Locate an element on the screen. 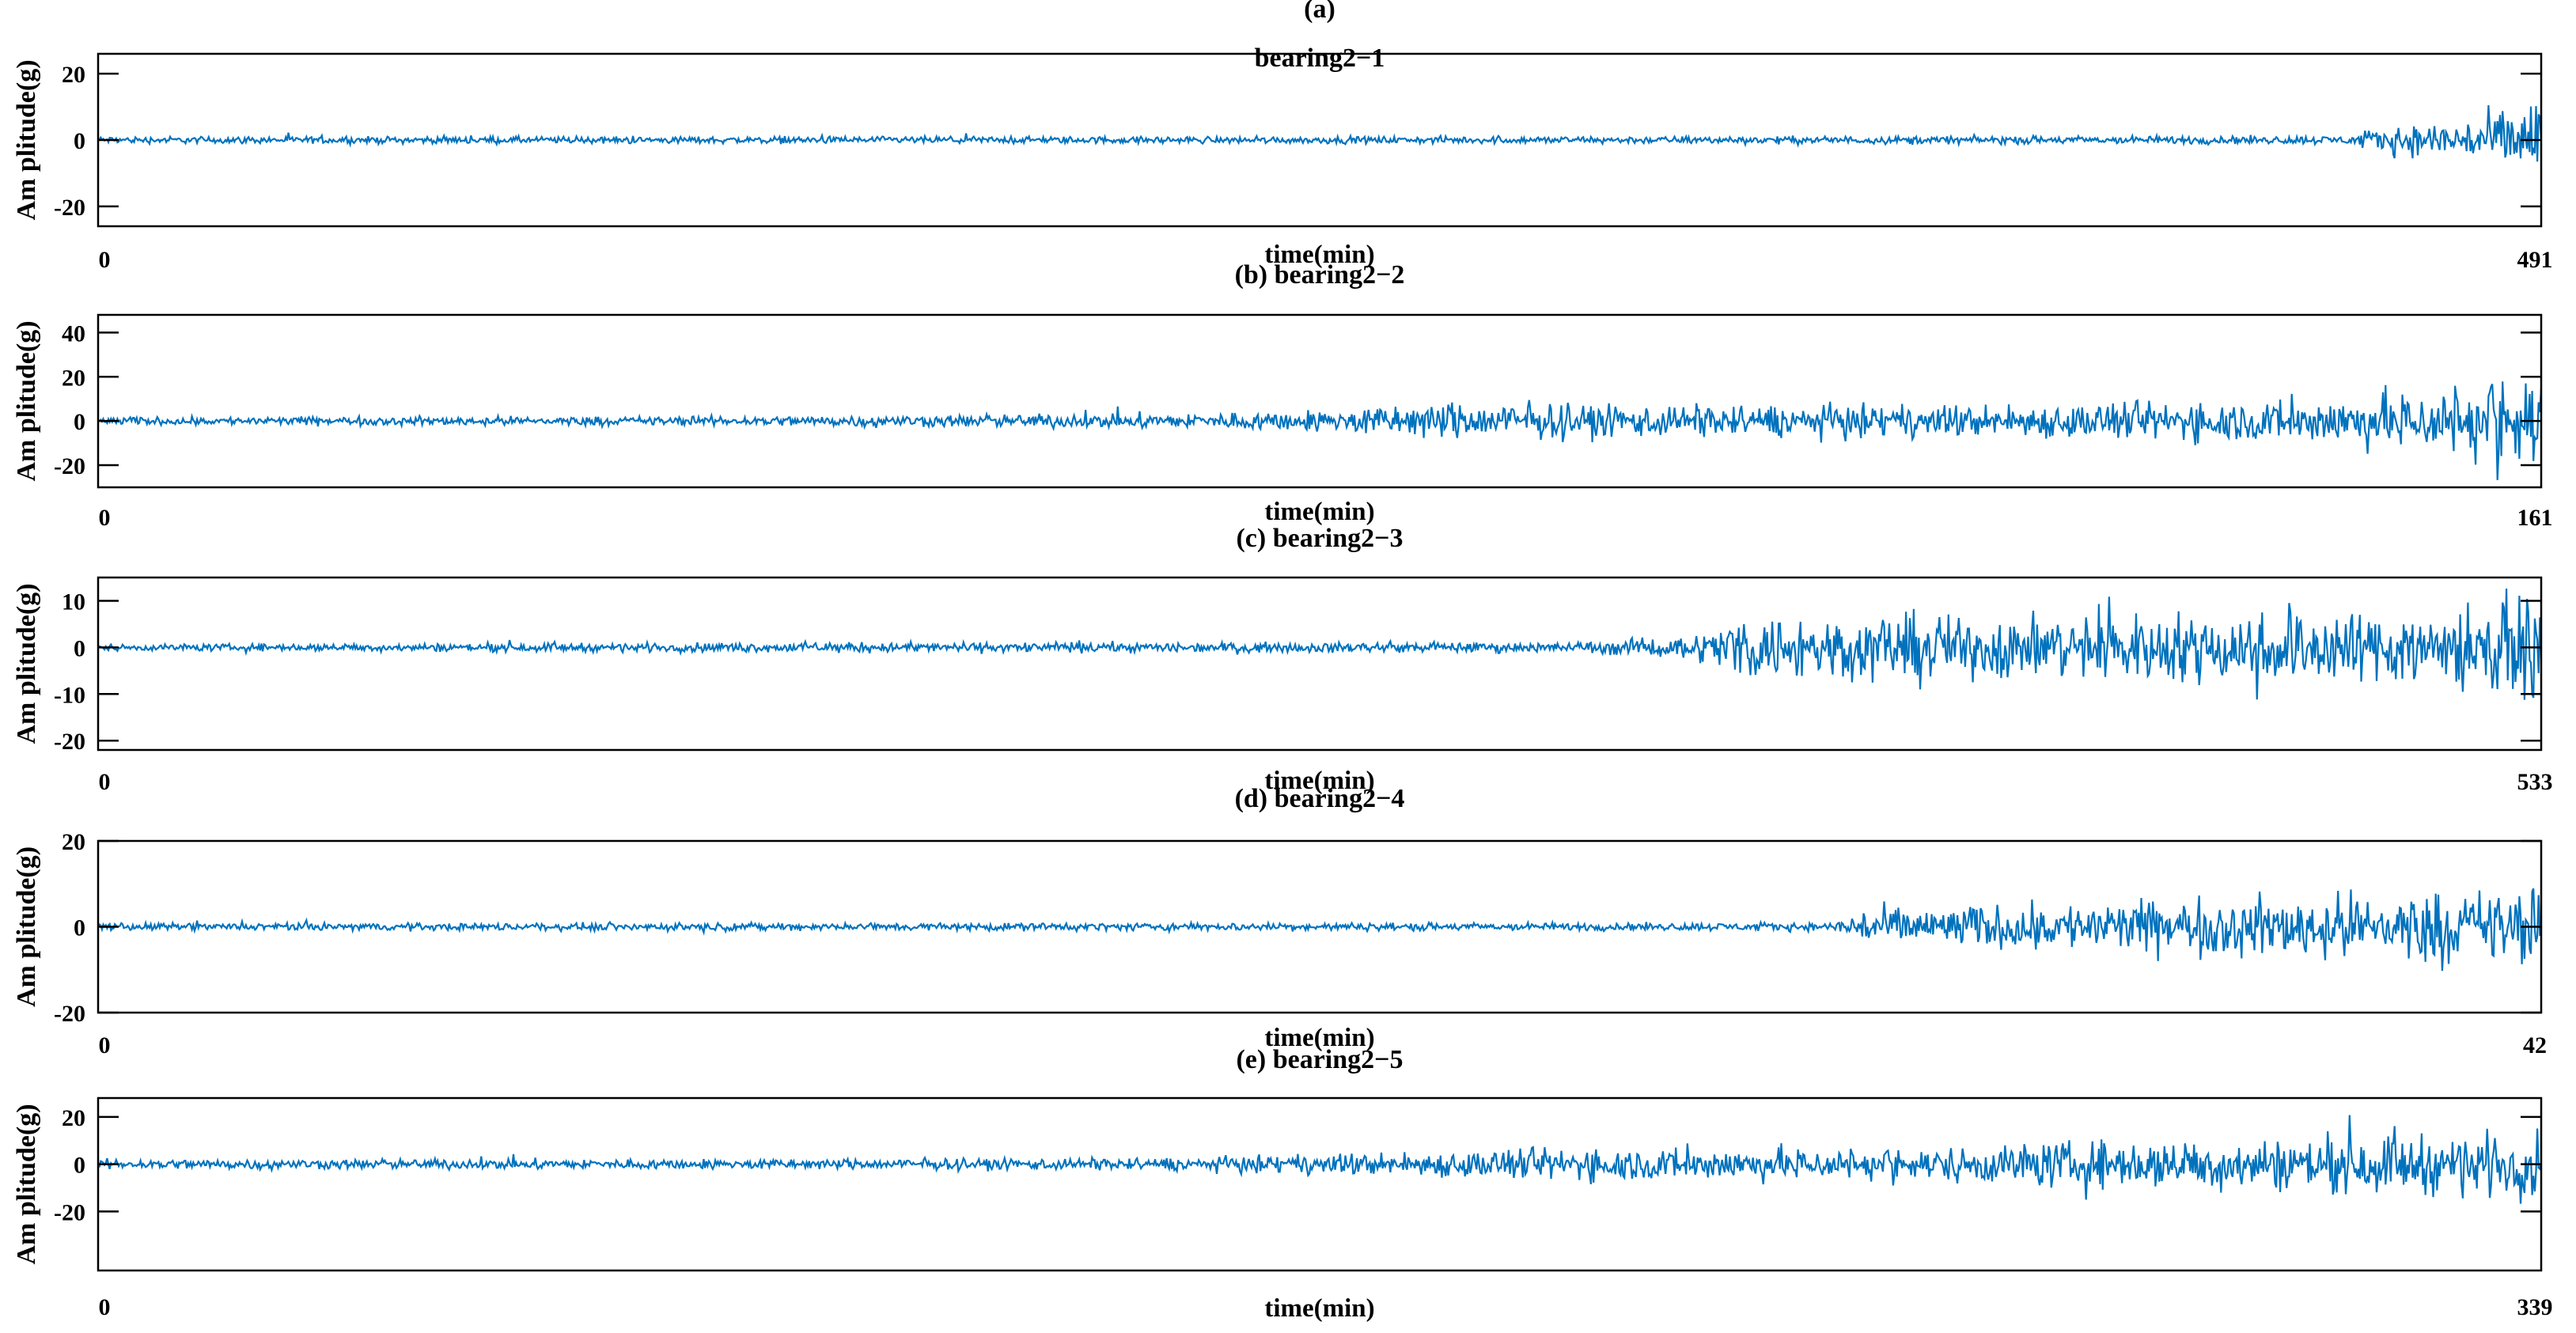 Image resolution: width=2576 pixels, height=1333 pixels. y-tick-label-1-1: 0 is located at coordinates (79, 141).